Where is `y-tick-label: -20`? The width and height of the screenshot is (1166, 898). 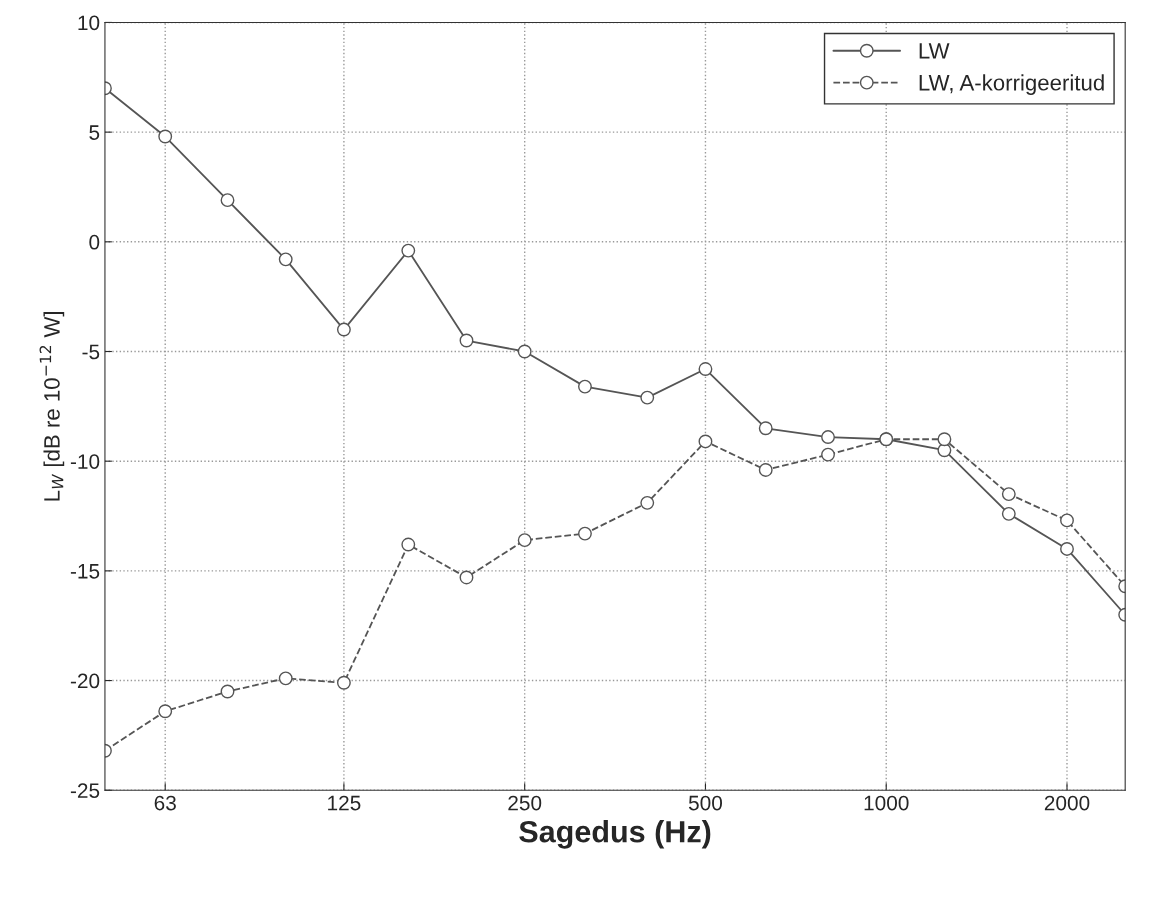
y-tick-label: -20 is located at coordinates (85, 681).